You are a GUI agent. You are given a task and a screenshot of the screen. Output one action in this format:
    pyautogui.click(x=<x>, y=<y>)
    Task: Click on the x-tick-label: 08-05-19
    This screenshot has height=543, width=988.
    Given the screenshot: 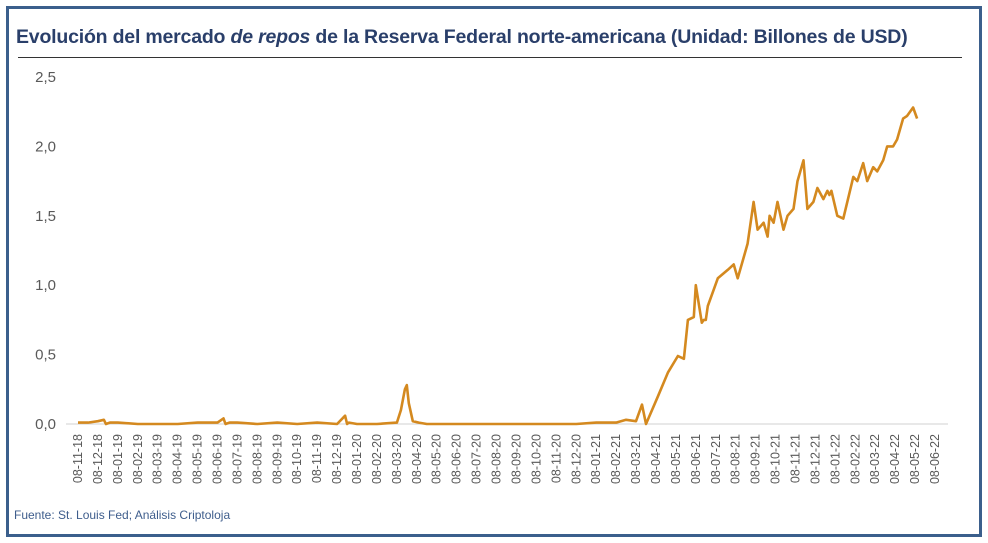 What is the action you would take?
    pyautogui.click(x=198, y=459)
    